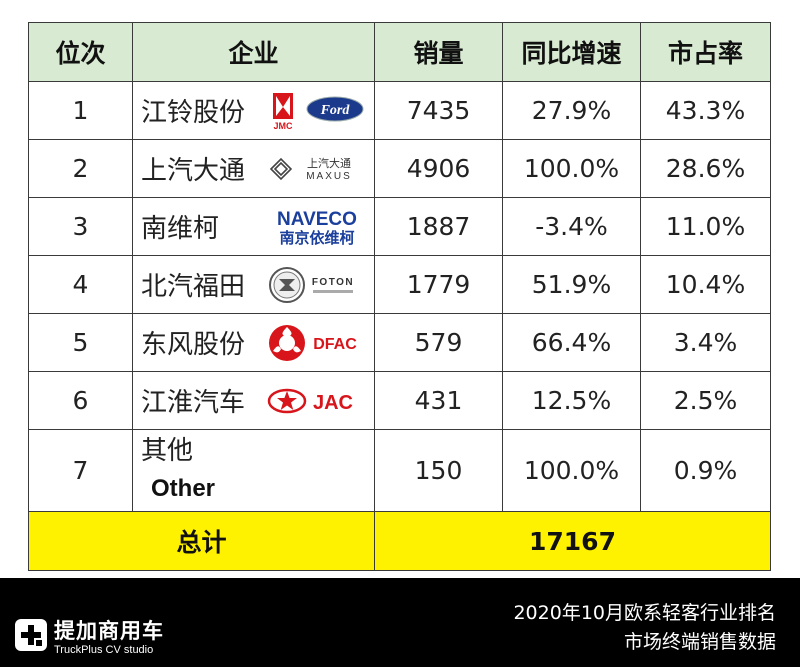  Describe the element at coordinates (438, 110) in the screenshot. I see `cell-sales: 7435` at that location.